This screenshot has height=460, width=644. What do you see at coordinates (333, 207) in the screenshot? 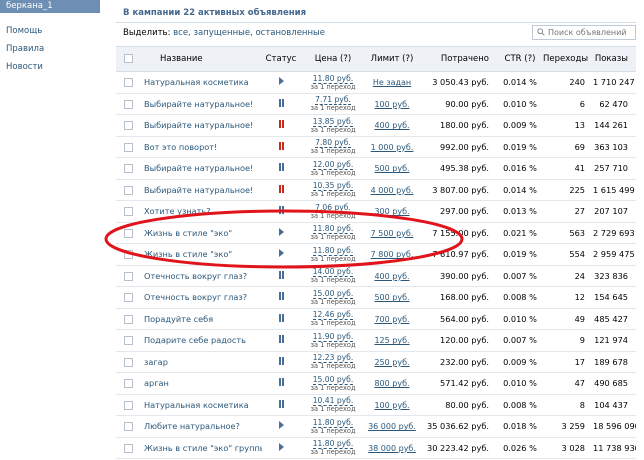
I see `price-value: 7.06 руб.` at bounding box center [333, 207].